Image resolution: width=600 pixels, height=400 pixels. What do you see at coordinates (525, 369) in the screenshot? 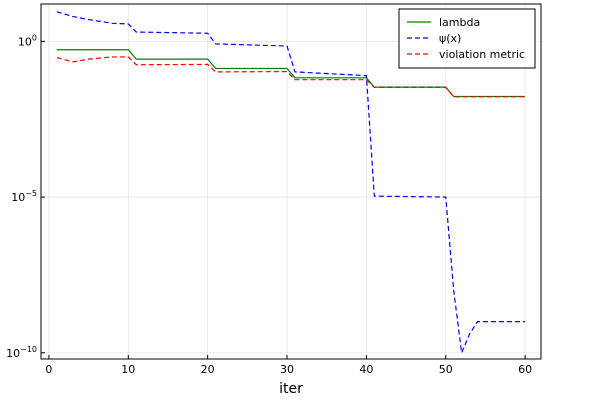
I see `x-tick-label: 60` at bounding box center [525, 369].